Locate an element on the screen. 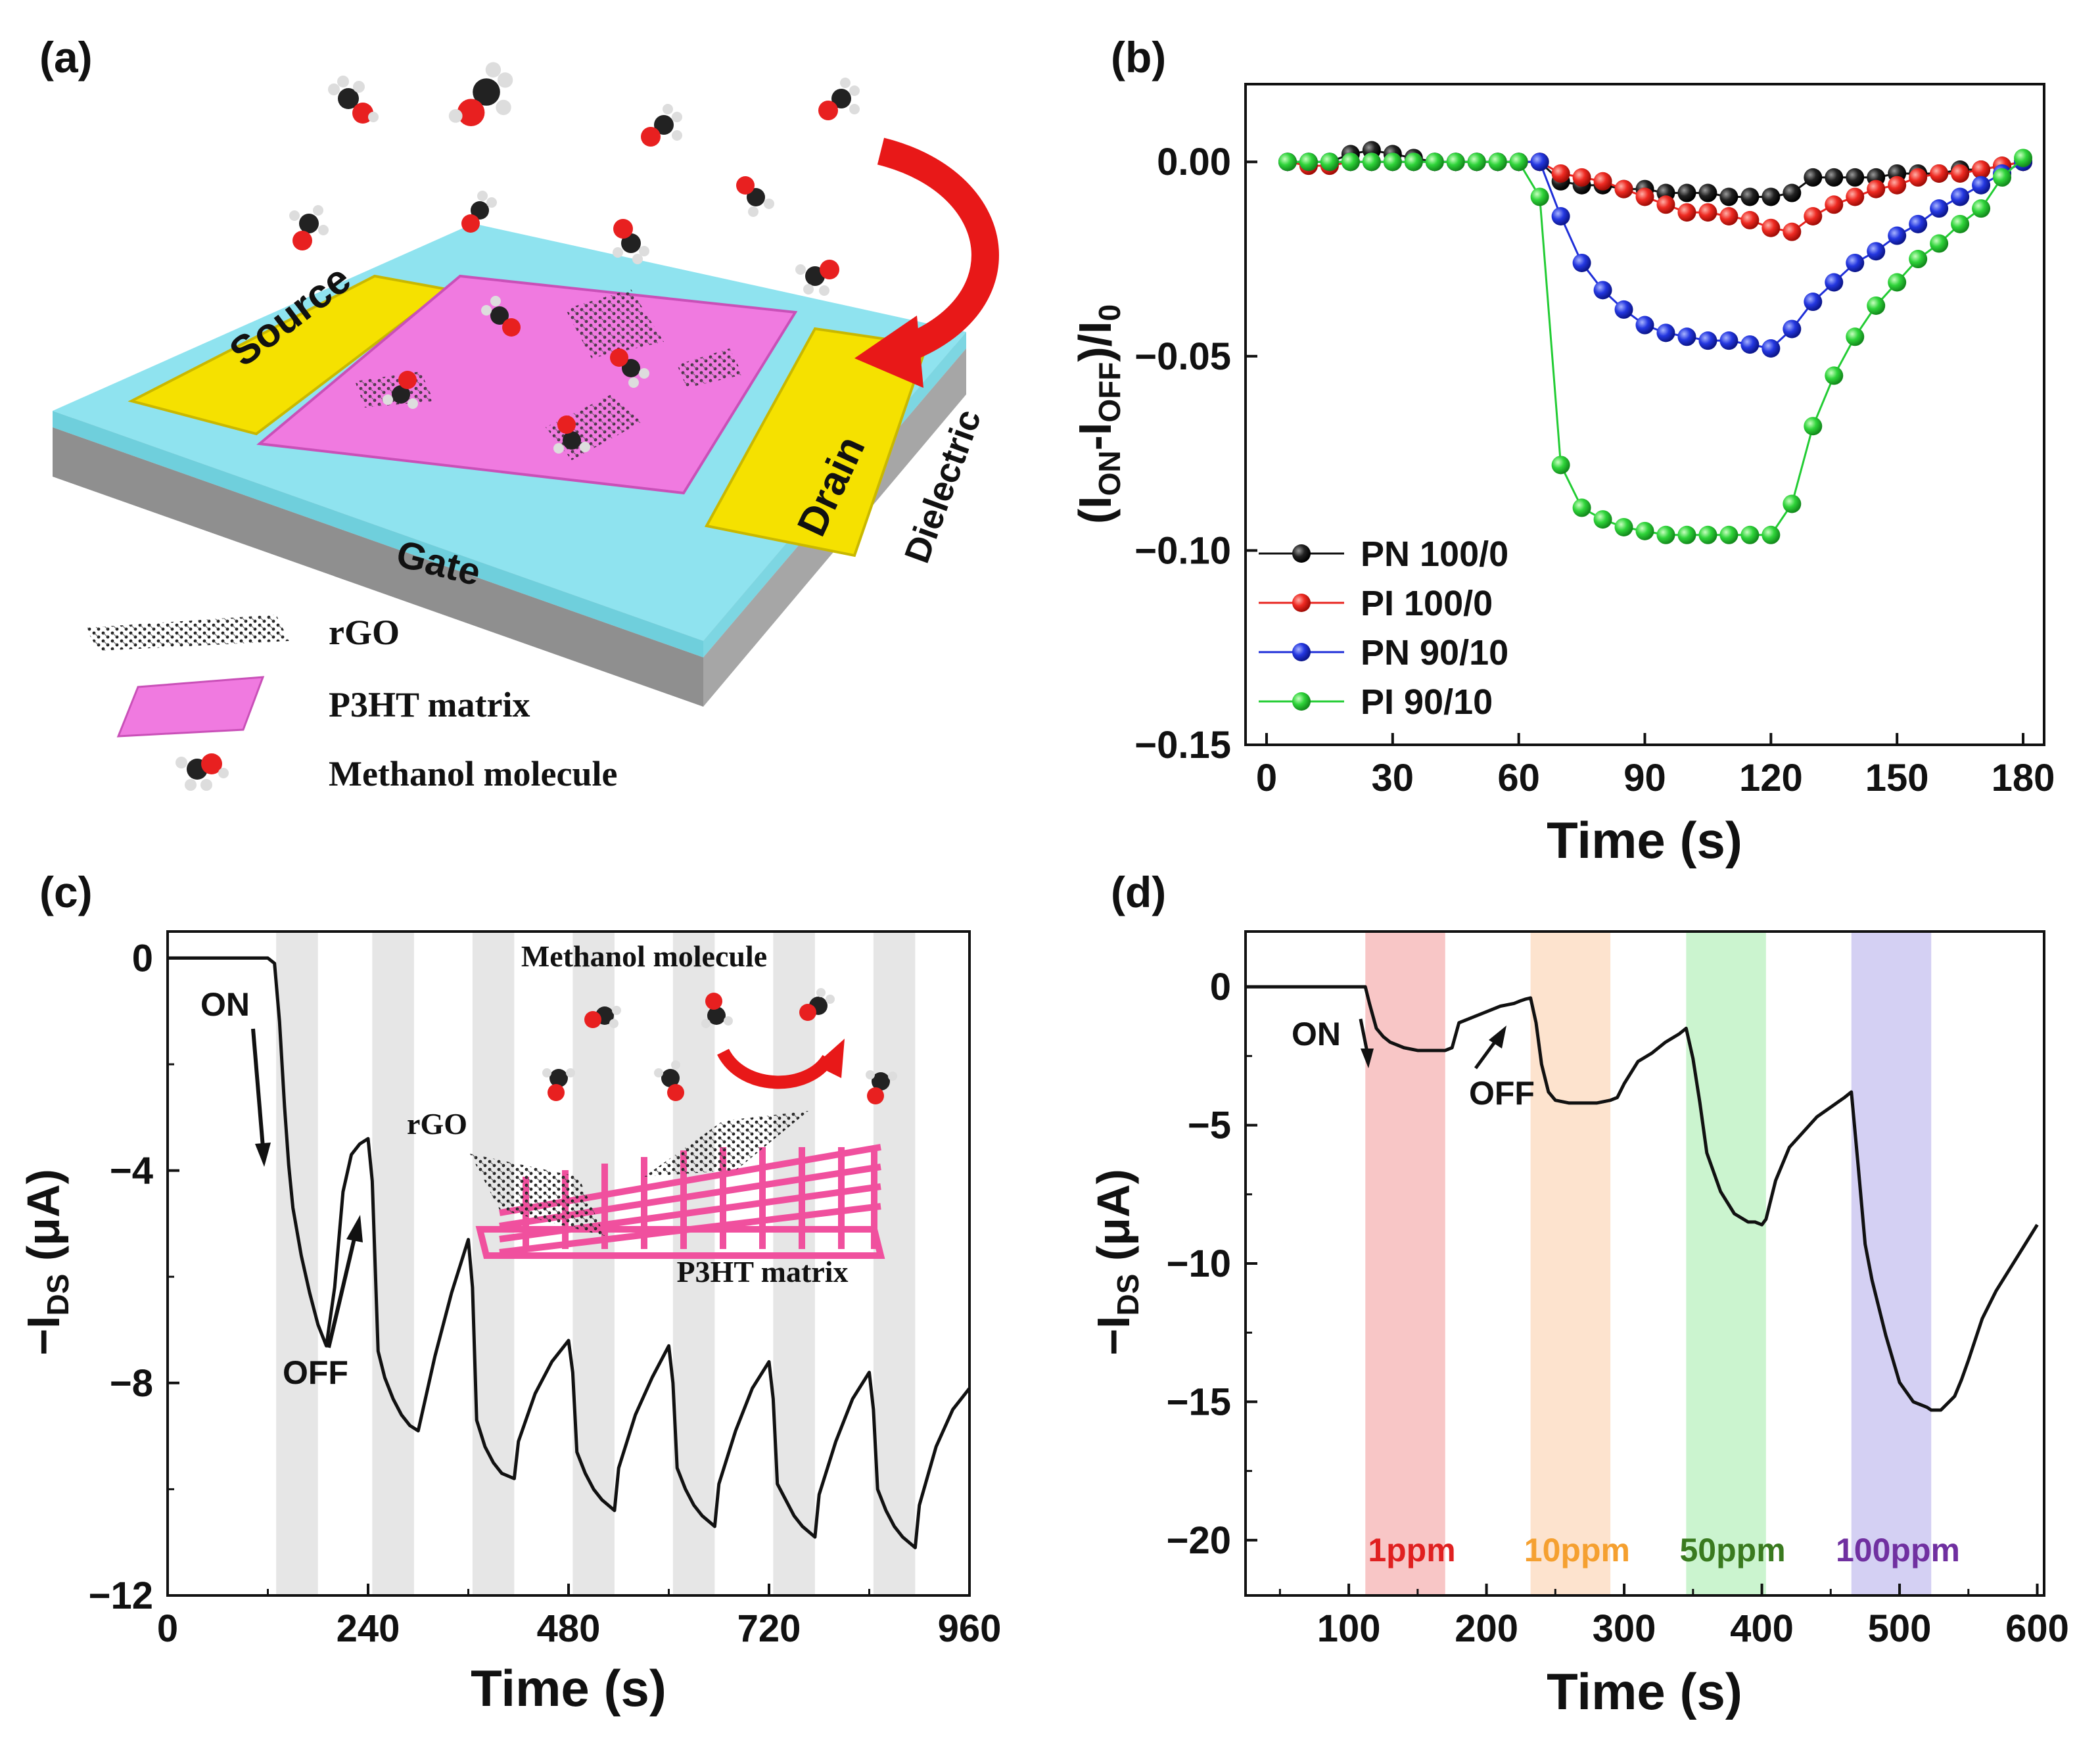 The height and width of the screenshot is (1746, 2100). y-axis-title: −IDS (μA) is located at coordinates (46, 1262).